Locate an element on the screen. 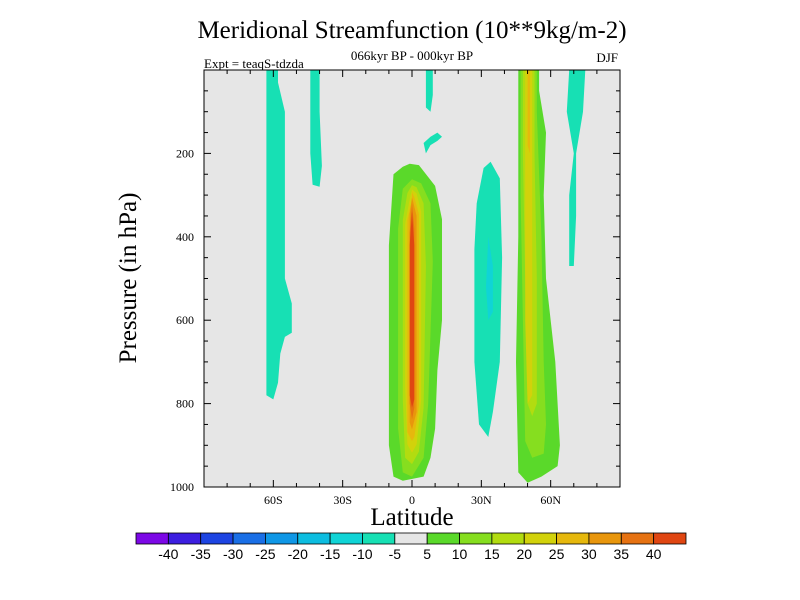  y-tick-label: 1000 is located at coordinates (182, 487).